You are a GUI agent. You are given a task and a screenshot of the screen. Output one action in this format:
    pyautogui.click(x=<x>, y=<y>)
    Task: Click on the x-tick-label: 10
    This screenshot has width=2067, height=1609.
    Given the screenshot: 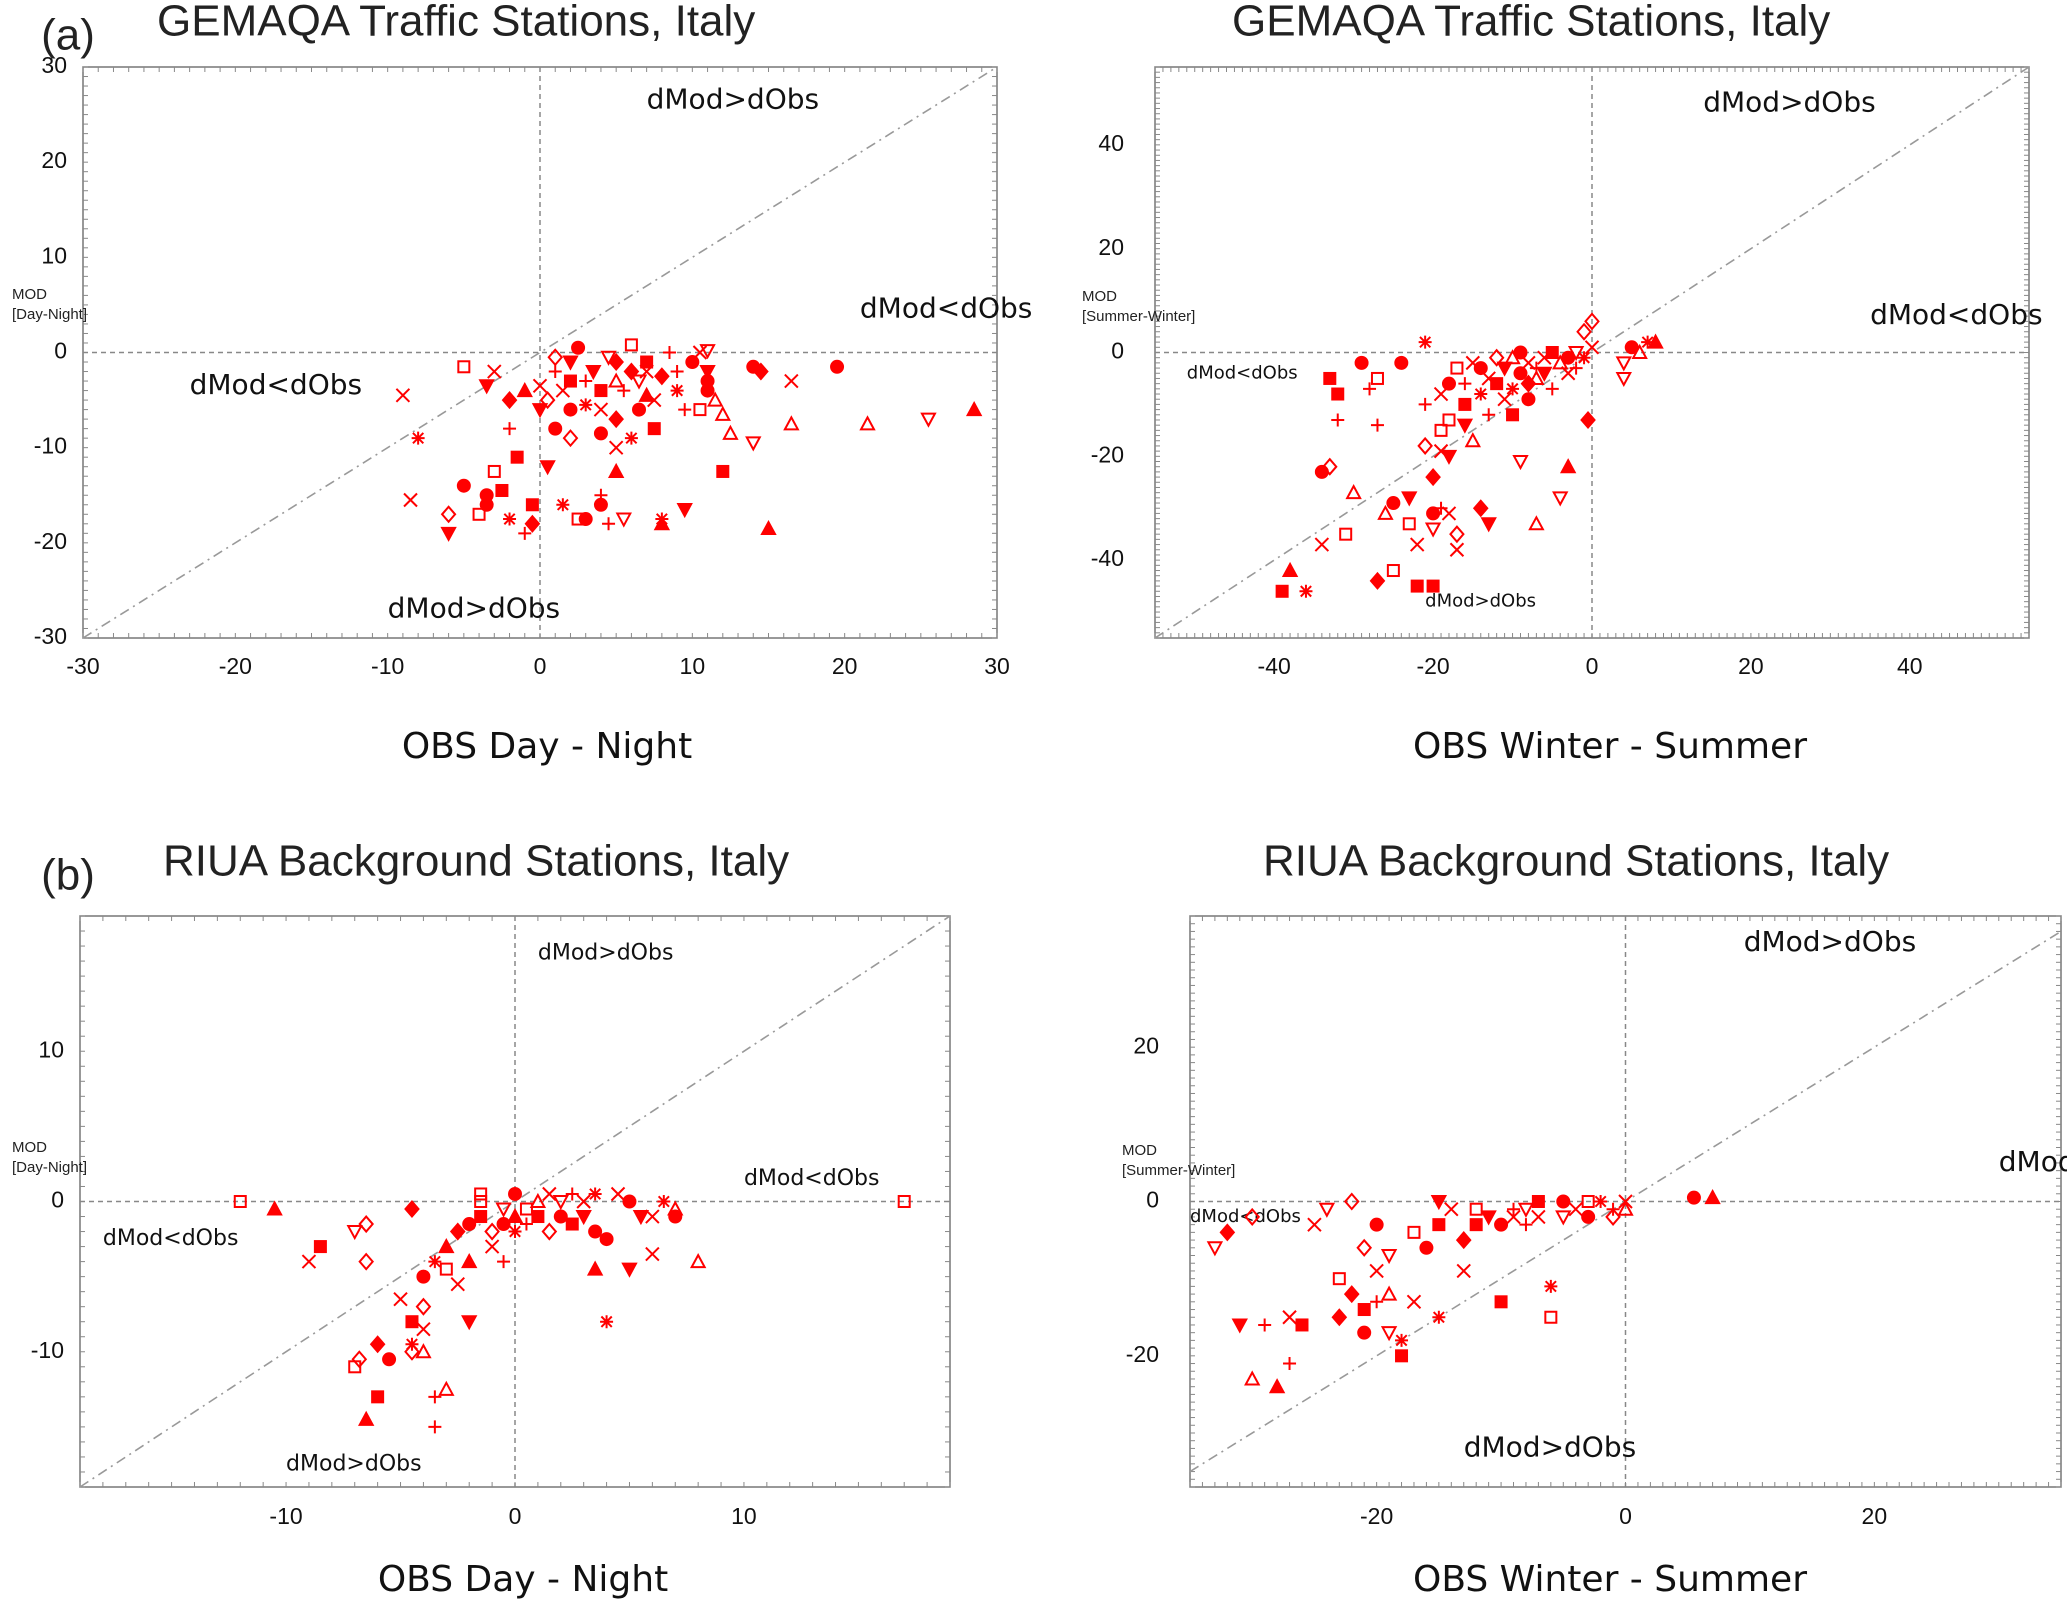 What is the action you would take?
    pyautogui.click(x=693, y=666)
    